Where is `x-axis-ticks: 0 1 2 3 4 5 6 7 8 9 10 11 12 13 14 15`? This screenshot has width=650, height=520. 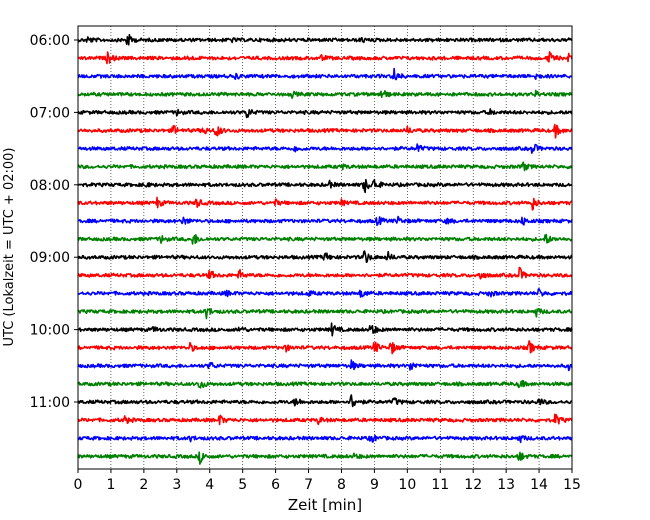 x-axis-ticks: 0 1 2 3 4 5 6 7 8 9 10 11 12 13 14 15 is located at coordinates (327, 481).